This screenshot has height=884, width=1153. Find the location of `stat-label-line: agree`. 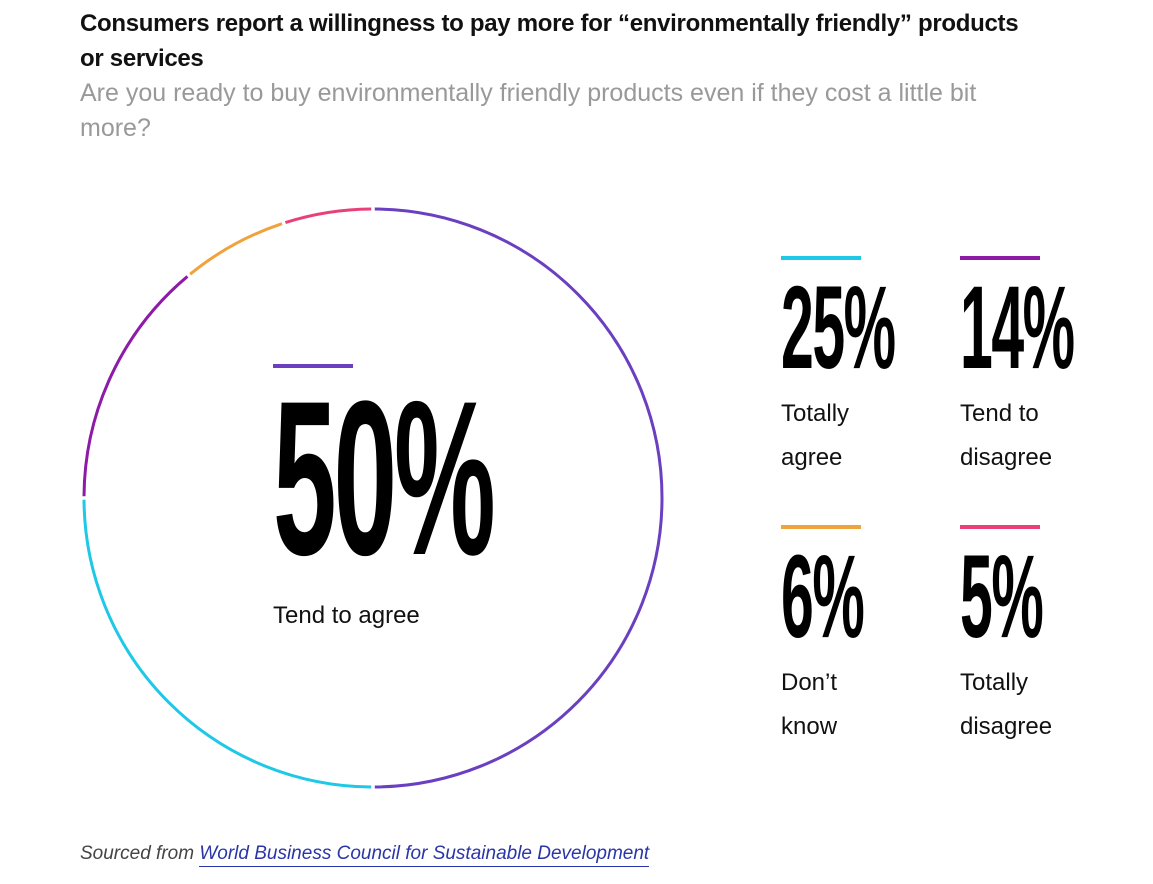

stat-label-line: agree is located at coordinates (812, 457).